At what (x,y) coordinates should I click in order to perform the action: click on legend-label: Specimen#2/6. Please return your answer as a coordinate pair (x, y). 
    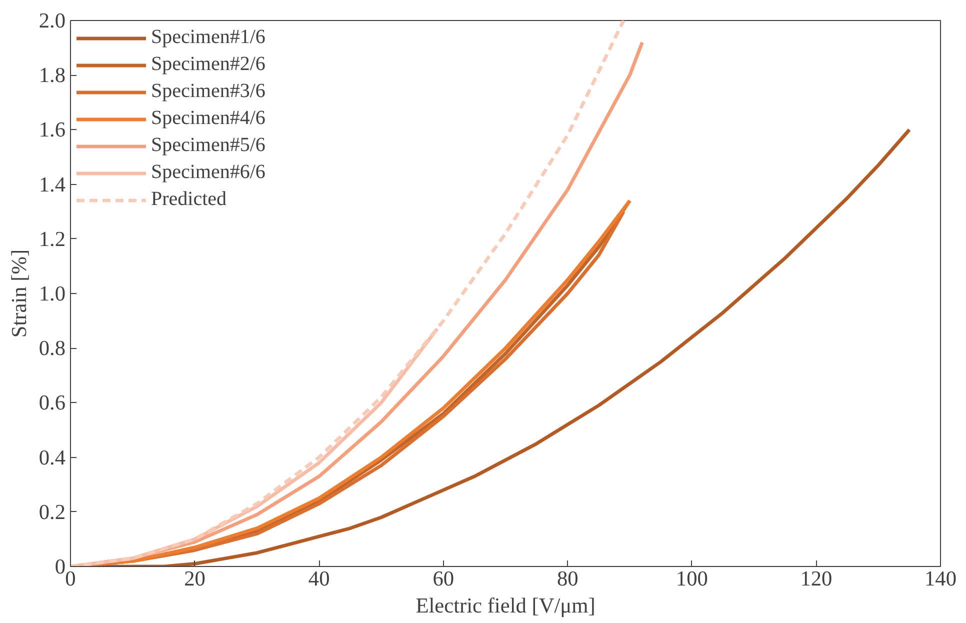
    Looking at the image, I should click on (208, 64).